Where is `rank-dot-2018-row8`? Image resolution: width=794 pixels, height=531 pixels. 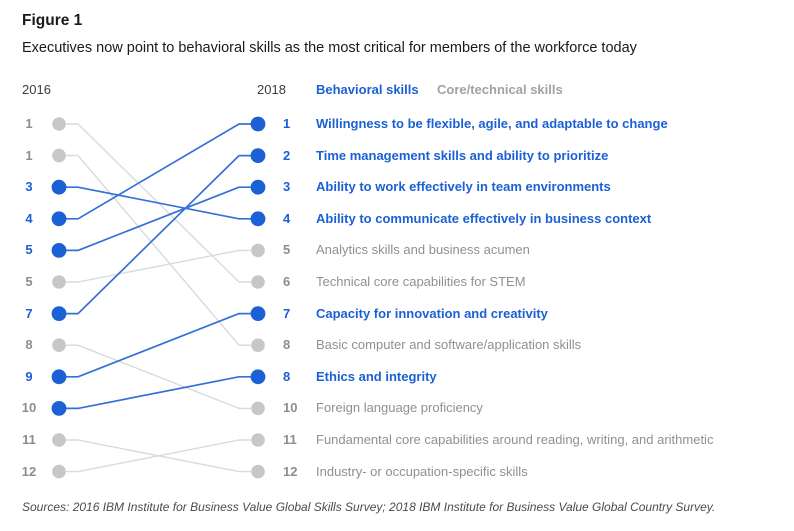 rank-dot-2018-row8 is located at coordinates (258, 345).